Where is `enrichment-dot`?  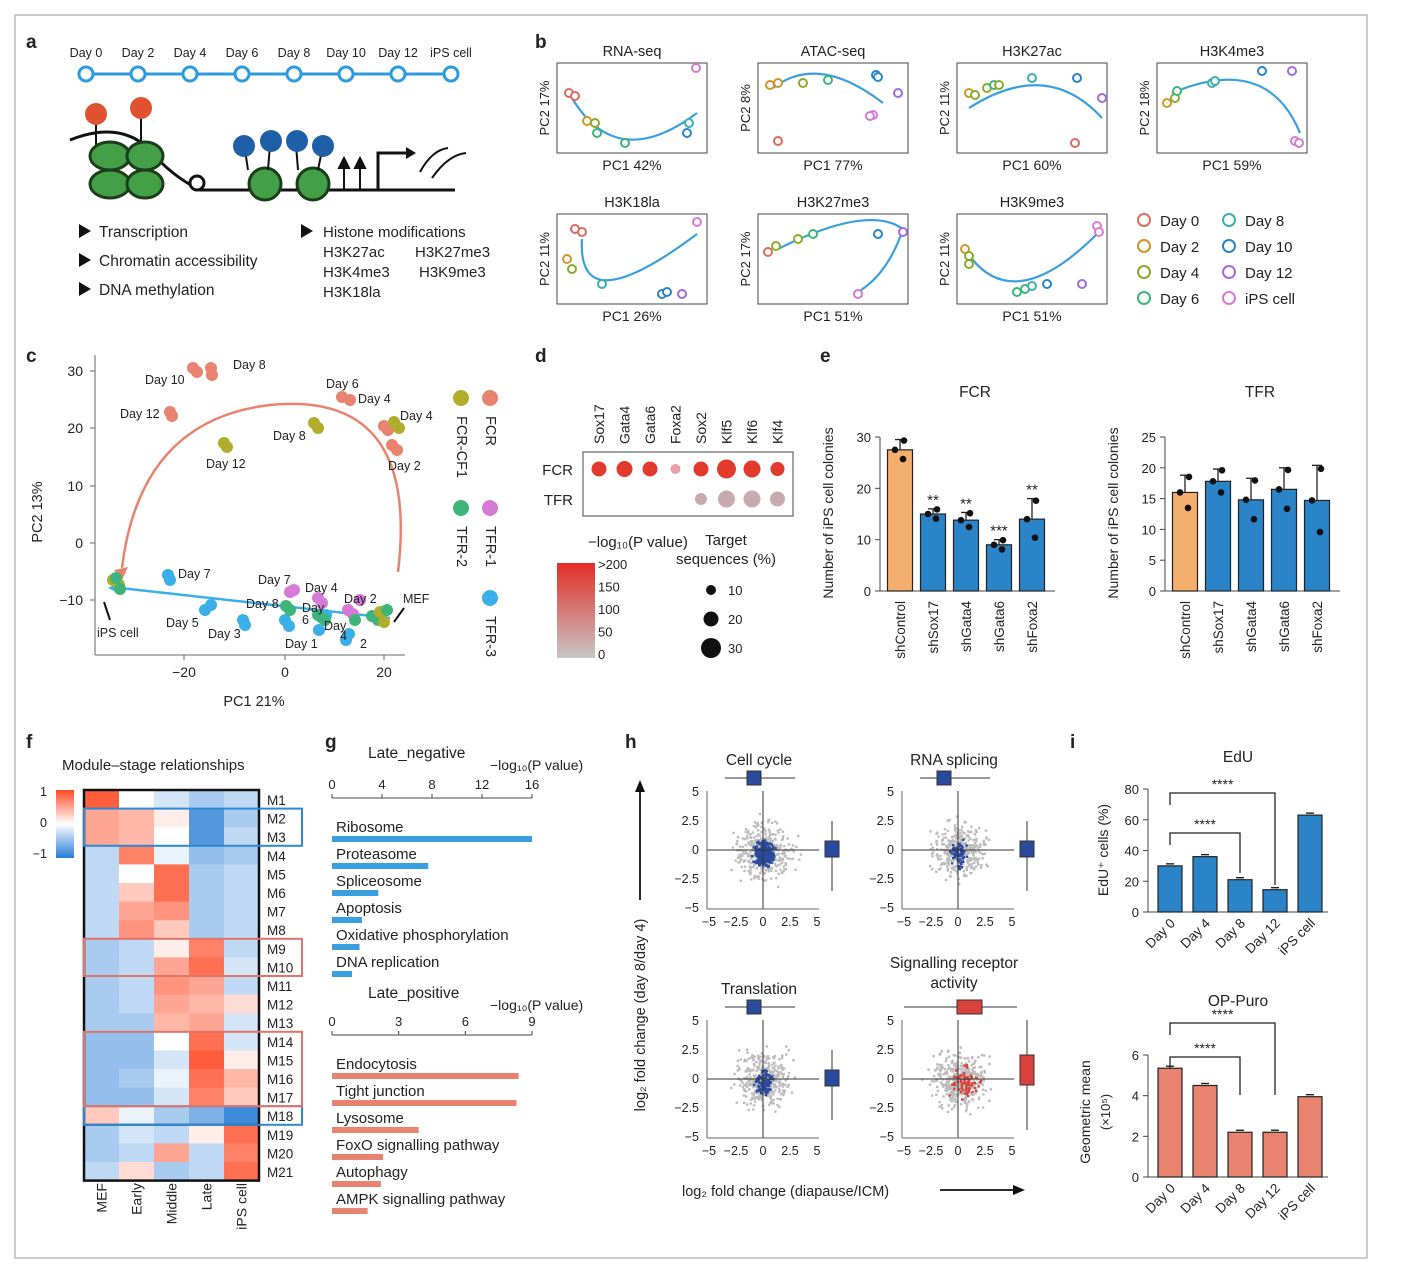
enrichment-dot is located at coordinates (675, 469).